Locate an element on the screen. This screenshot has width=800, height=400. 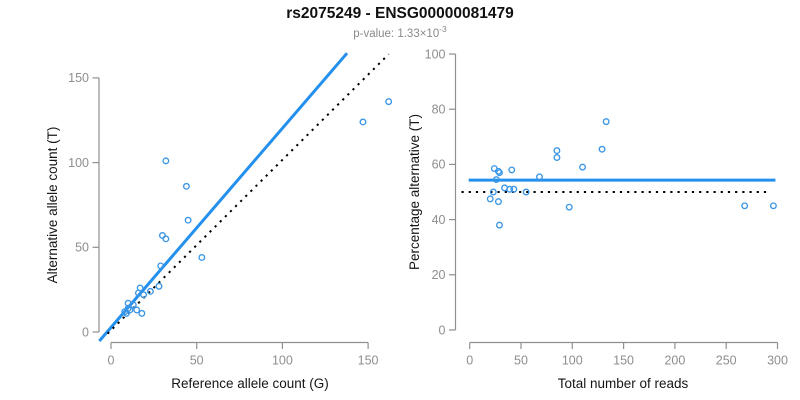
right-y-tick-label: 60 is located at coordinates (439, 165).